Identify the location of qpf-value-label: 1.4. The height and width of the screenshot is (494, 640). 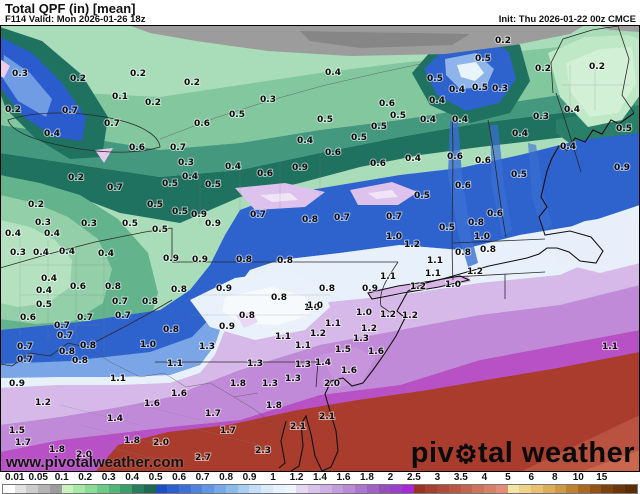
(323, 363).